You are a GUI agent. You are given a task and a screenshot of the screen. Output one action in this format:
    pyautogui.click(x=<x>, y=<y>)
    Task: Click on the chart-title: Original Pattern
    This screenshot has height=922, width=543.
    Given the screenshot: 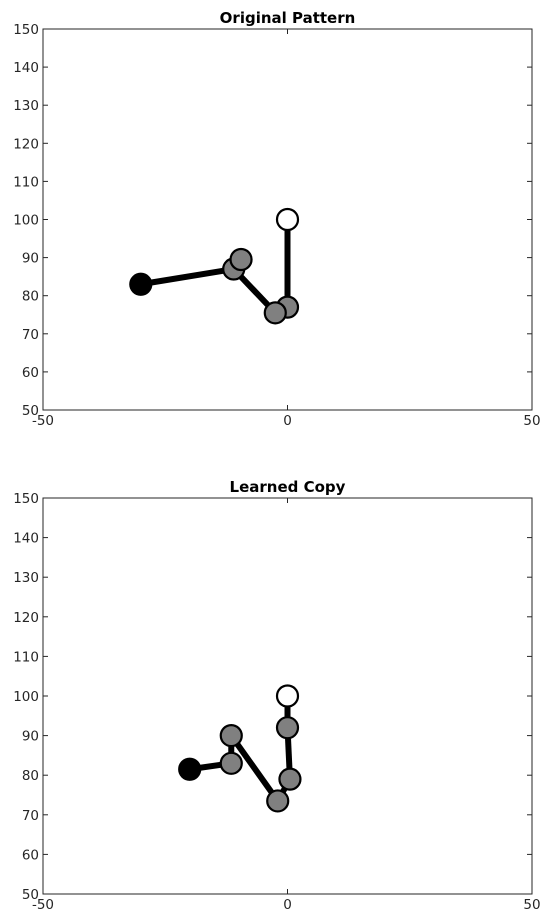 What is the action you would take?
    pyautogui.click(x=288, y=18)
    